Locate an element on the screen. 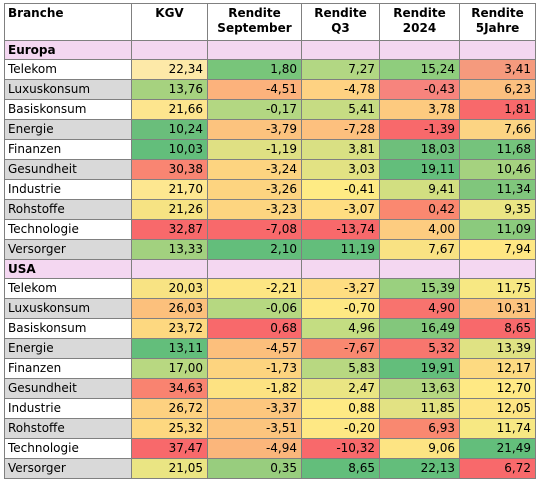 This screenshot has height=489, width=538. kgv-cell: 10,24 is located at coordinates (169, 129).